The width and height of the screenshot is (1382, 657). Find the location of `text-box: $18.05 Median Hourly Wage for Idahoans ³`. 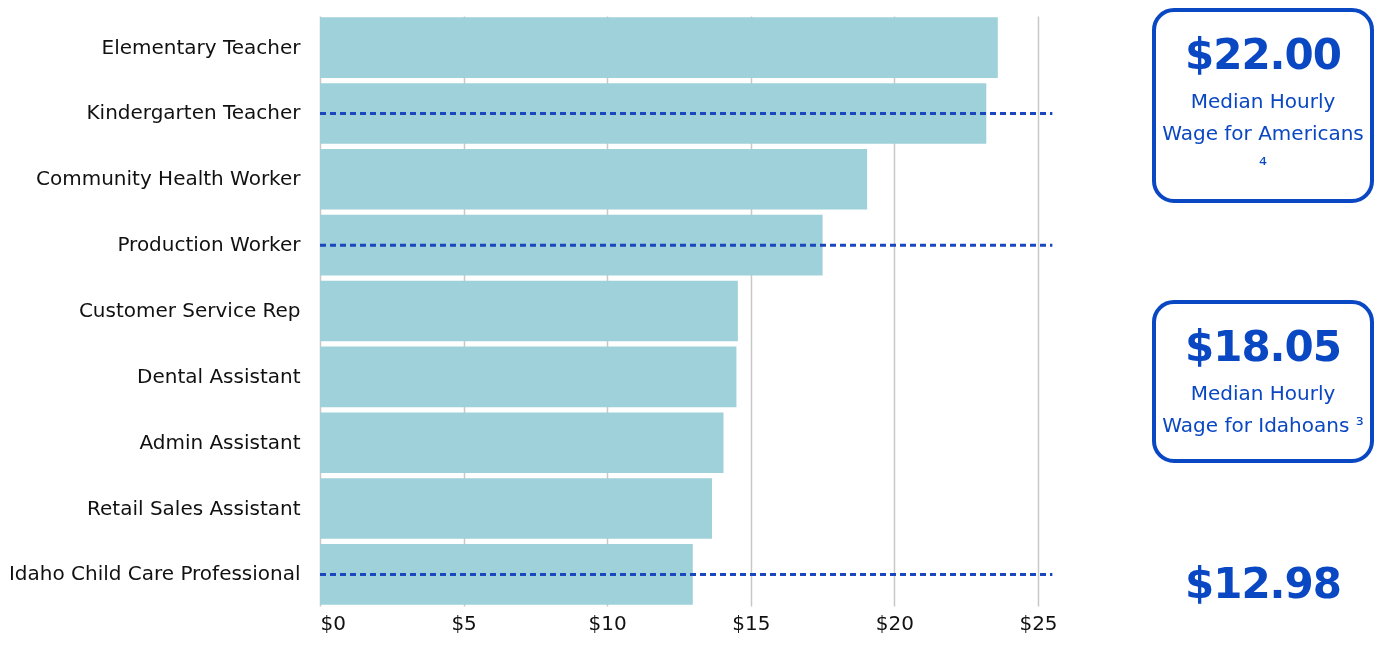

text-box: $18.05 Median Hourly Wage for Idahoans ³ is located at coordinates (1263, 381).